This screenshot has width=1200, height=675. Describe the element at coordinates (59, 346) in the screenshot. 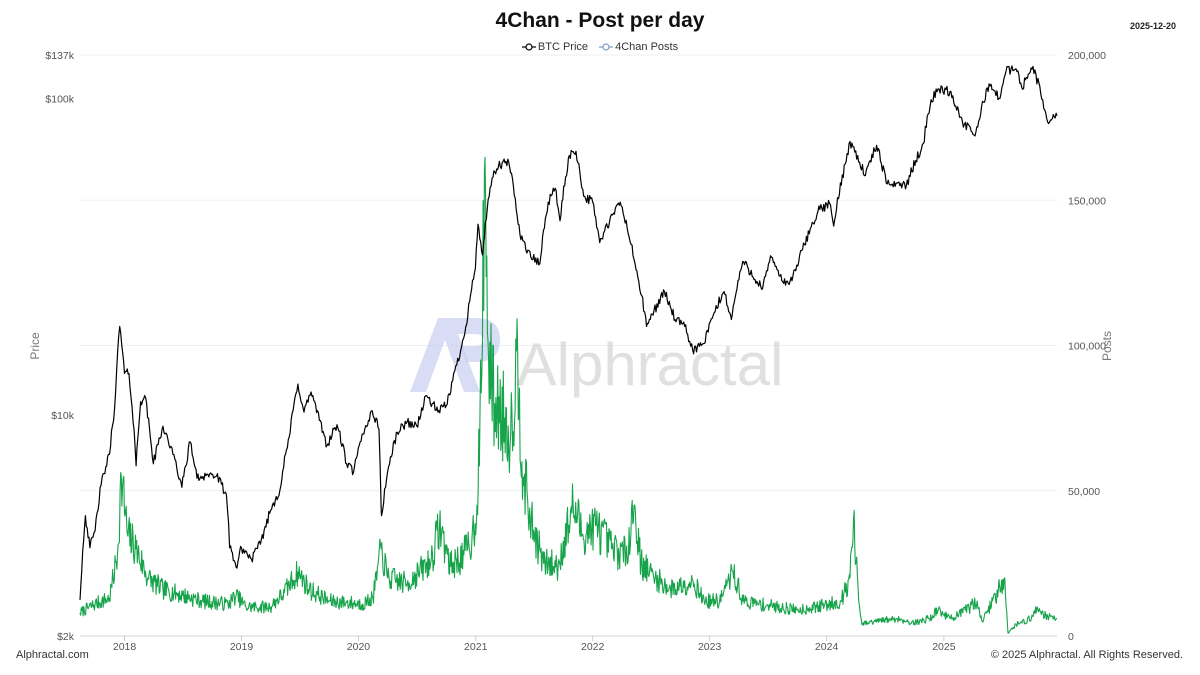

I see `y-axis-left: $2k $10k $100k $137k` at that location.